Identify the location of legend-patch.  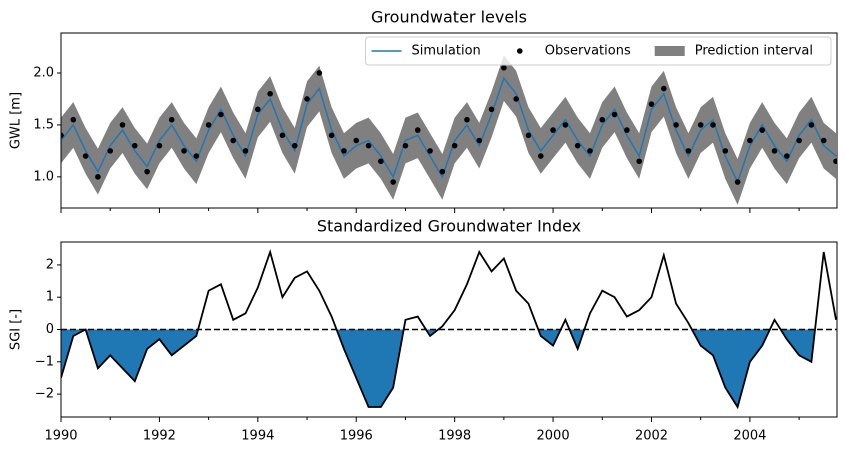
(669, 51).